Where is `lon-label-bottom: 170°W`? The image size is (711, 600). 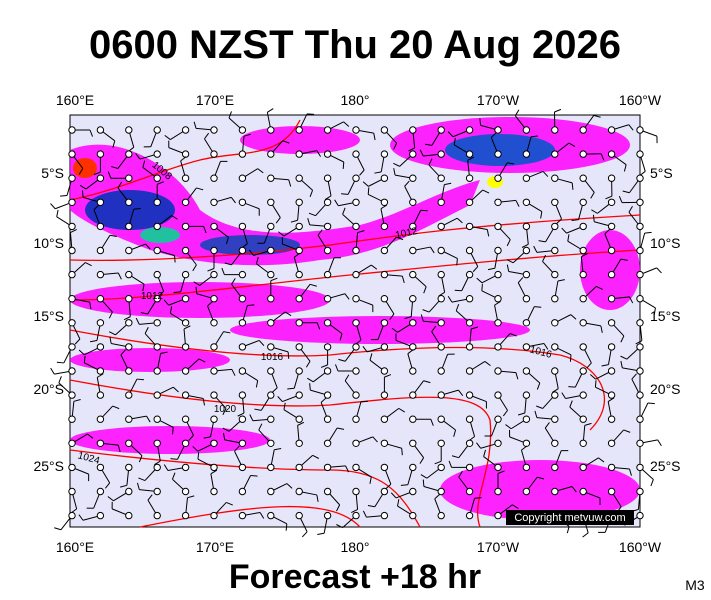 lon-label-bottom: 170°W is located at coordinates (498, 547).